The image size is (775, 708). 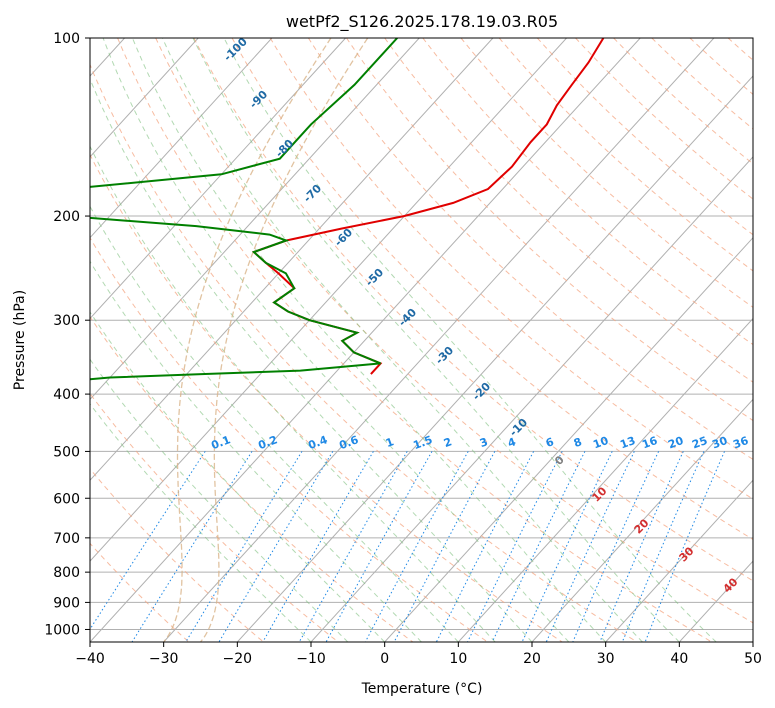 I want to click on y-tick-label: 500, so click(x=66, y=452).